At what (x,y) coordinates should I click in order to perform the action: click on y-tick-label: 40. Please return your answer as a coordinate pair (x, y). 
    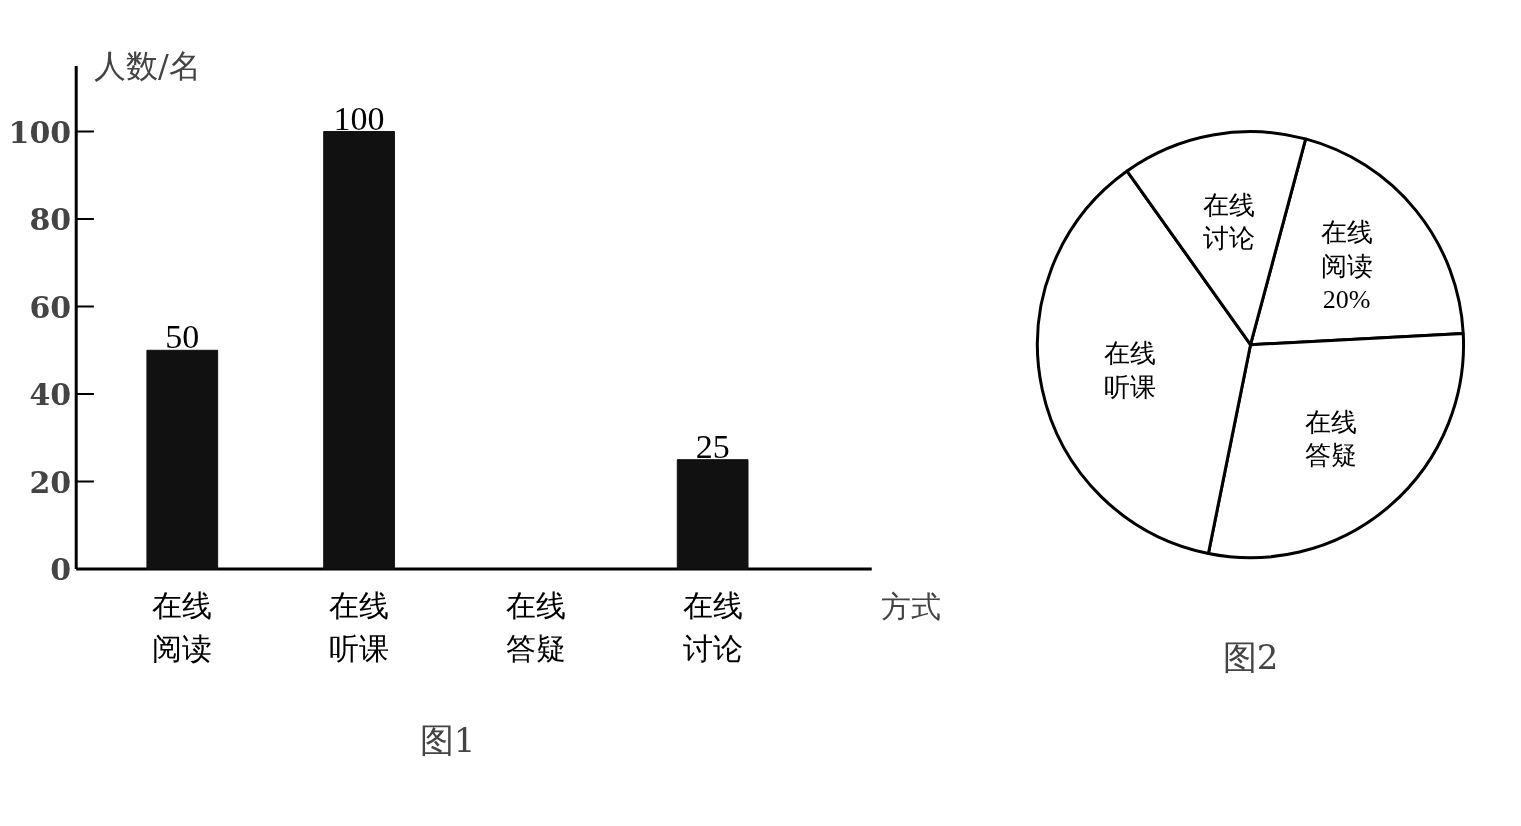
    Looking at the image, I should click on (50, 395).